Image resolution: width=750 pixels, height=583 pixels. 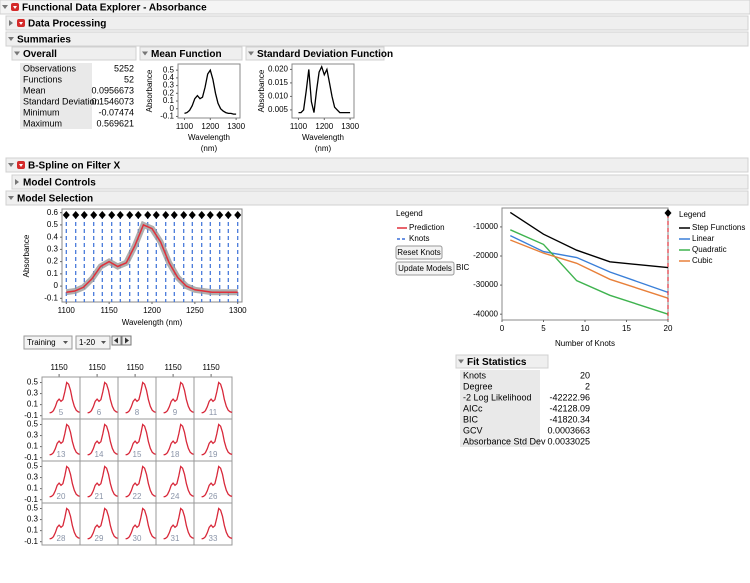 What do you see at coordinates (209, 148) in the screenshot?
I see `x-axis-label: (nm)` at bounding box center [209, 148].